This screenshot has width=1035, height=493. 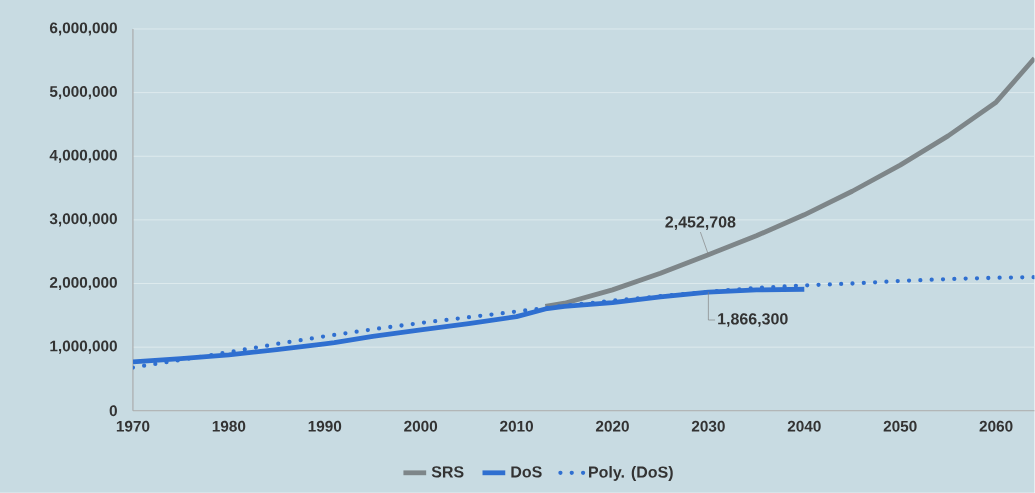 I want to click on y-tick-label: 0, so click(x=113, y=411).